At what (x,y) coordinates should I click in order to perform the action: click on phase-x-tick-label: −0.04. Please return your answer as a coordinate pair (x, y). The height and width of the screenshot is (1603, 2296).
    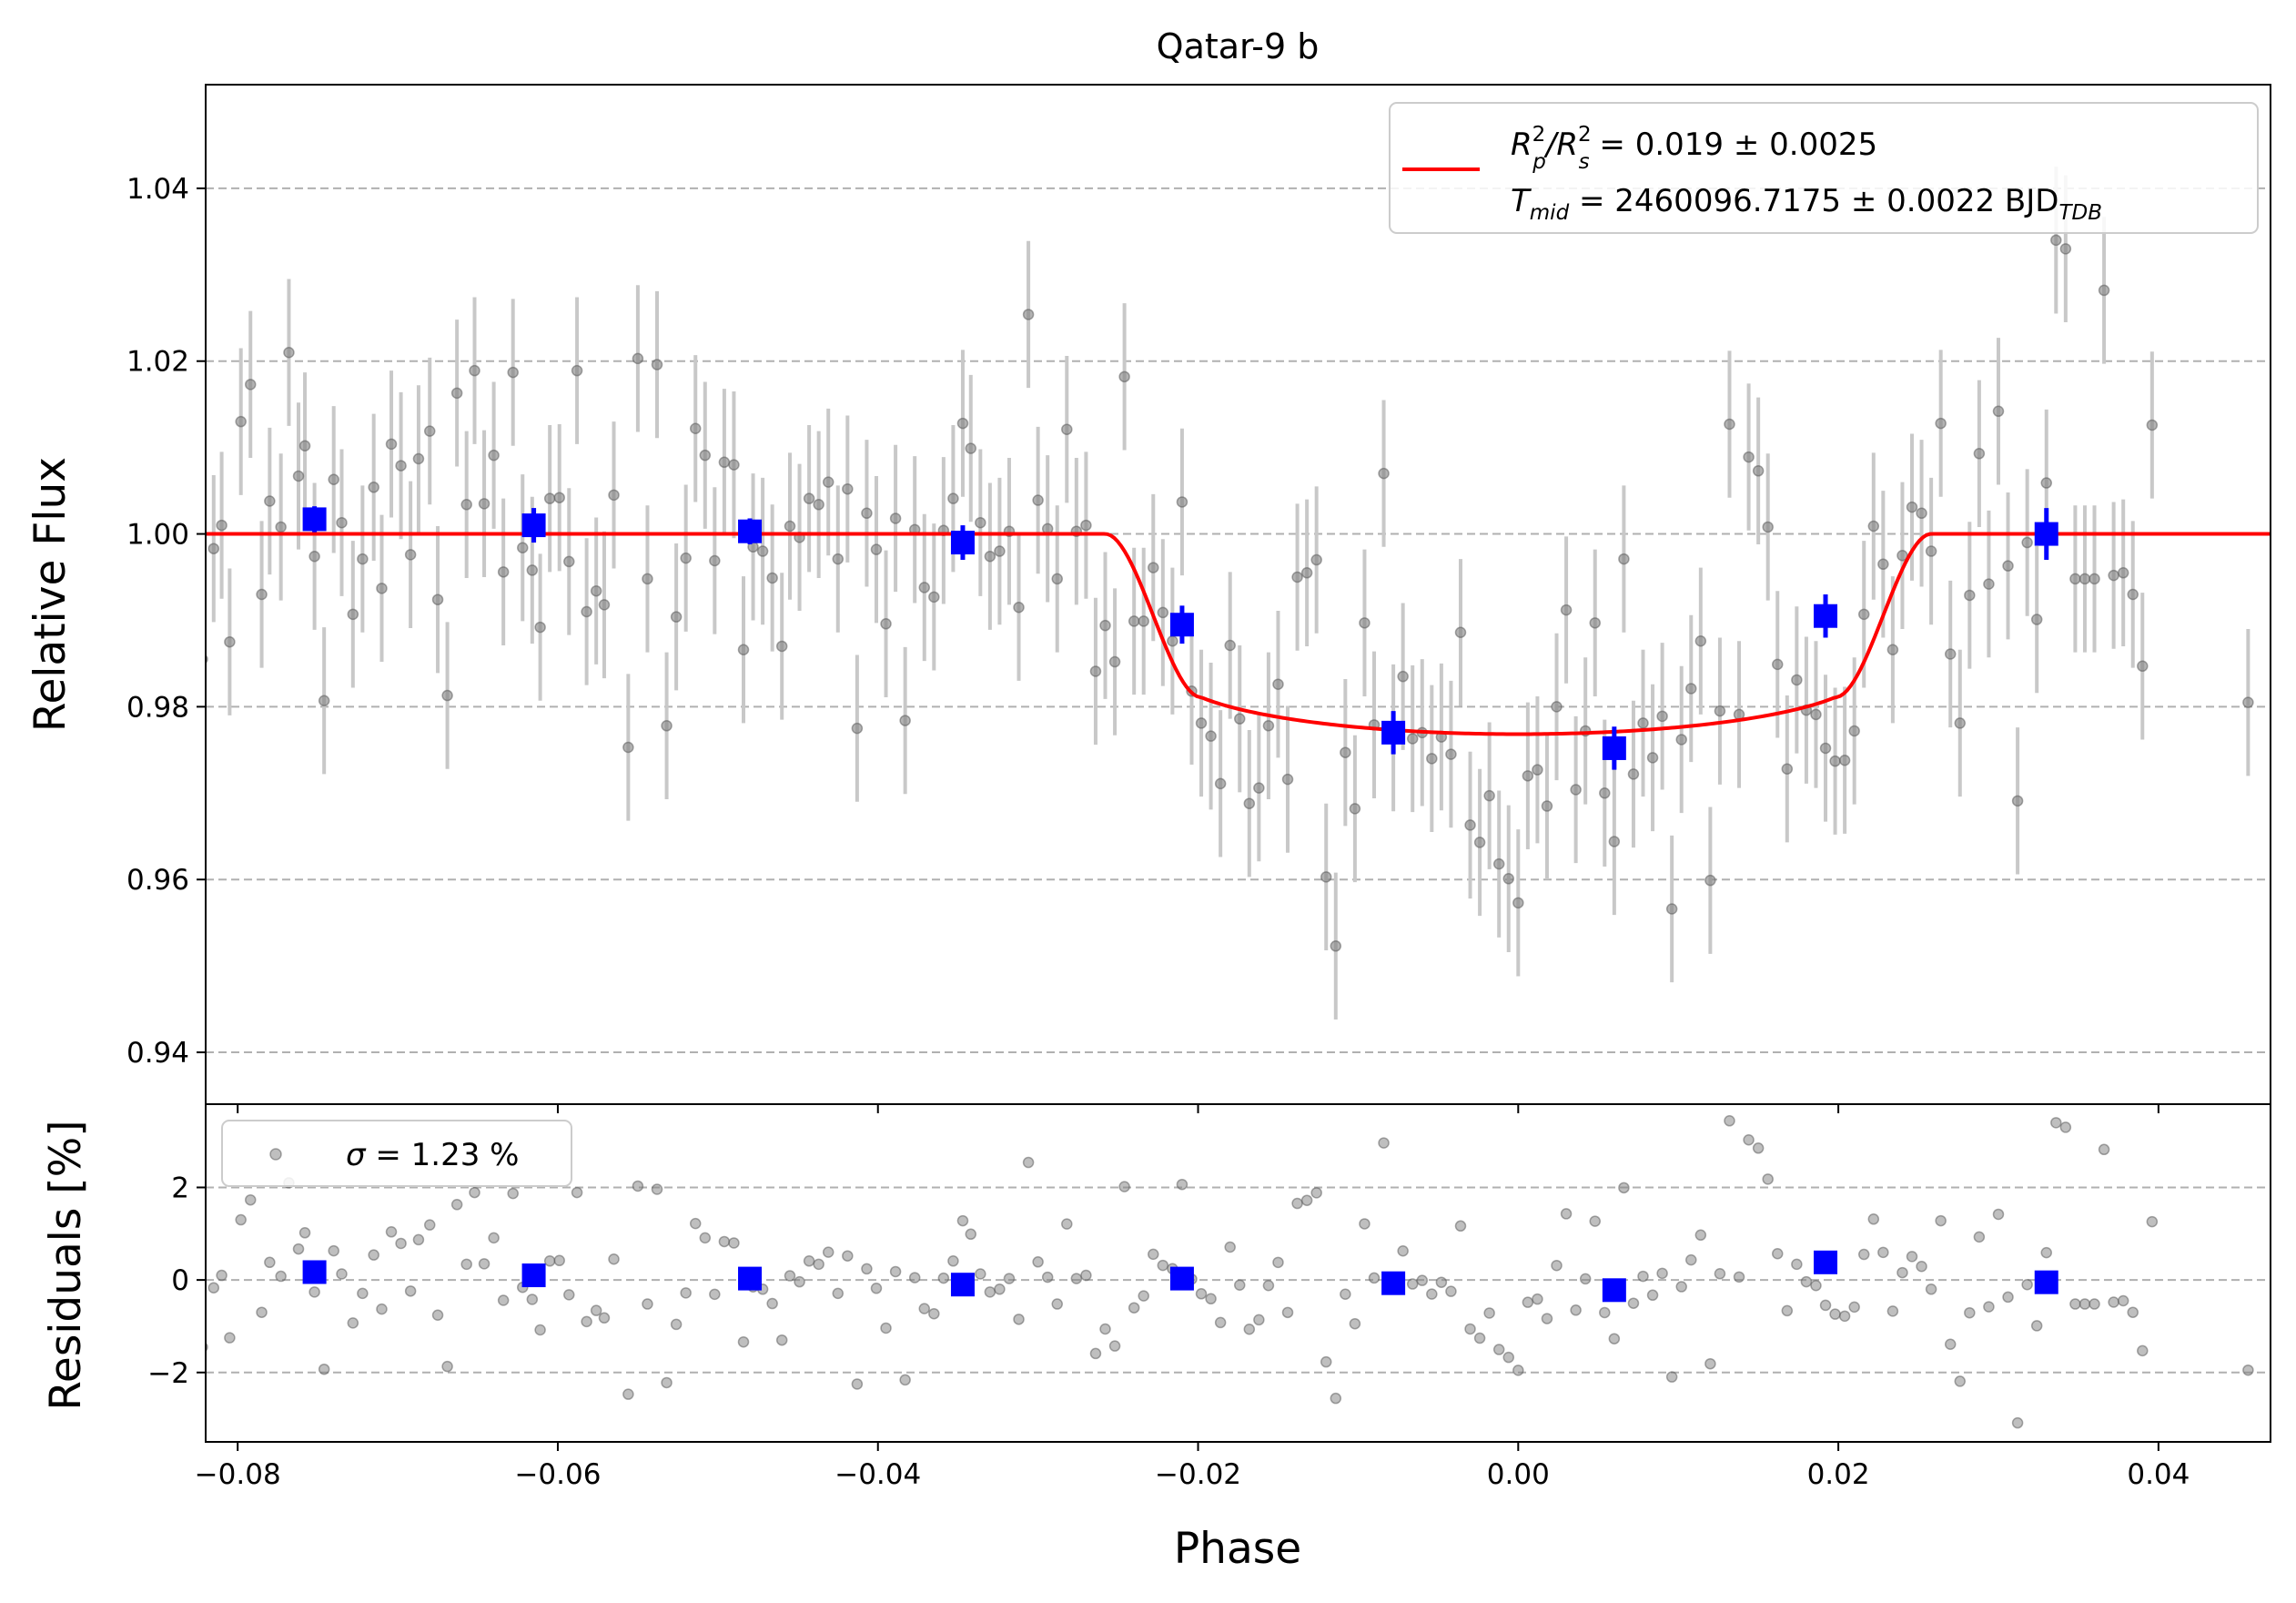
    Looking at the image, I should click on (878, 1474).